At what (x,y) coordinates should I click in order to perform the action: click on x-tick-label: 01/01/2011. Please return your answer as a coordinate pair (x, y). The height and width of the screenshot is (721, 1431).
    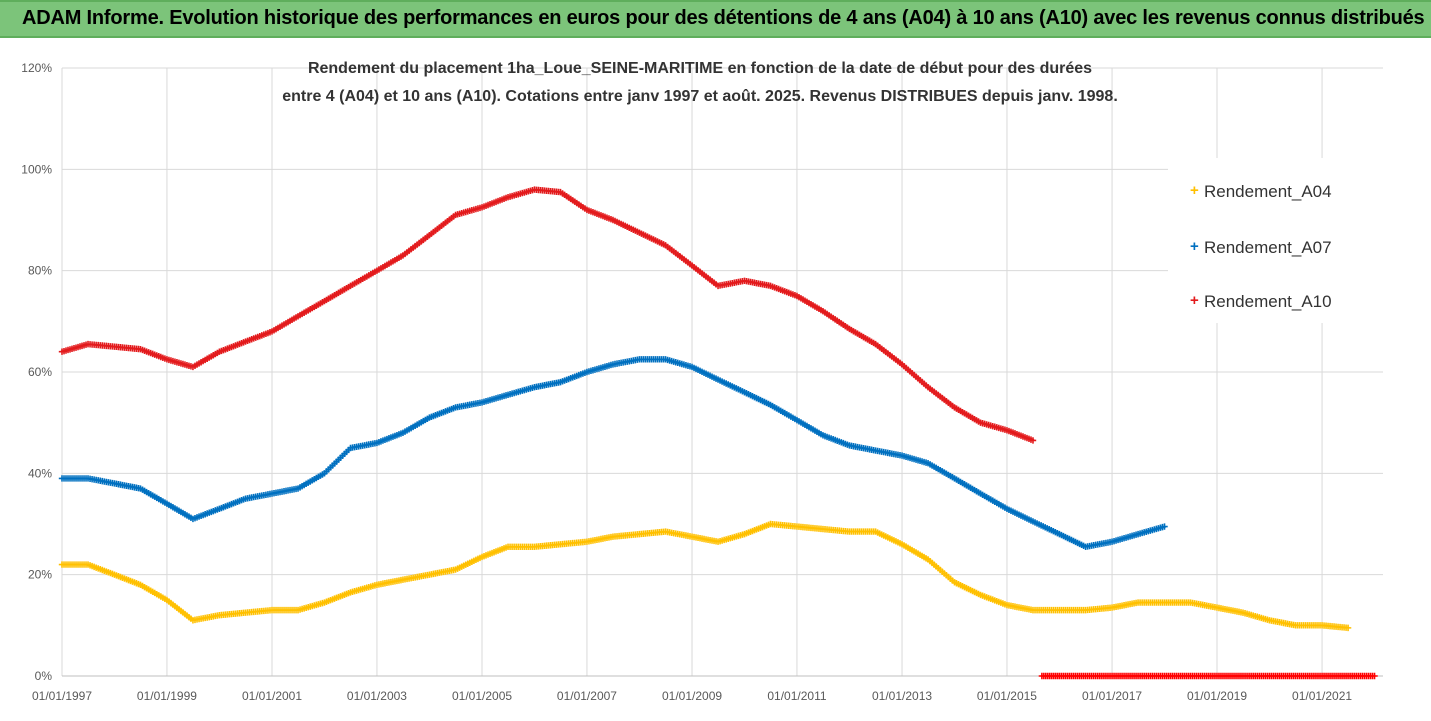
    Looking at the image, I should click on (796, 696).